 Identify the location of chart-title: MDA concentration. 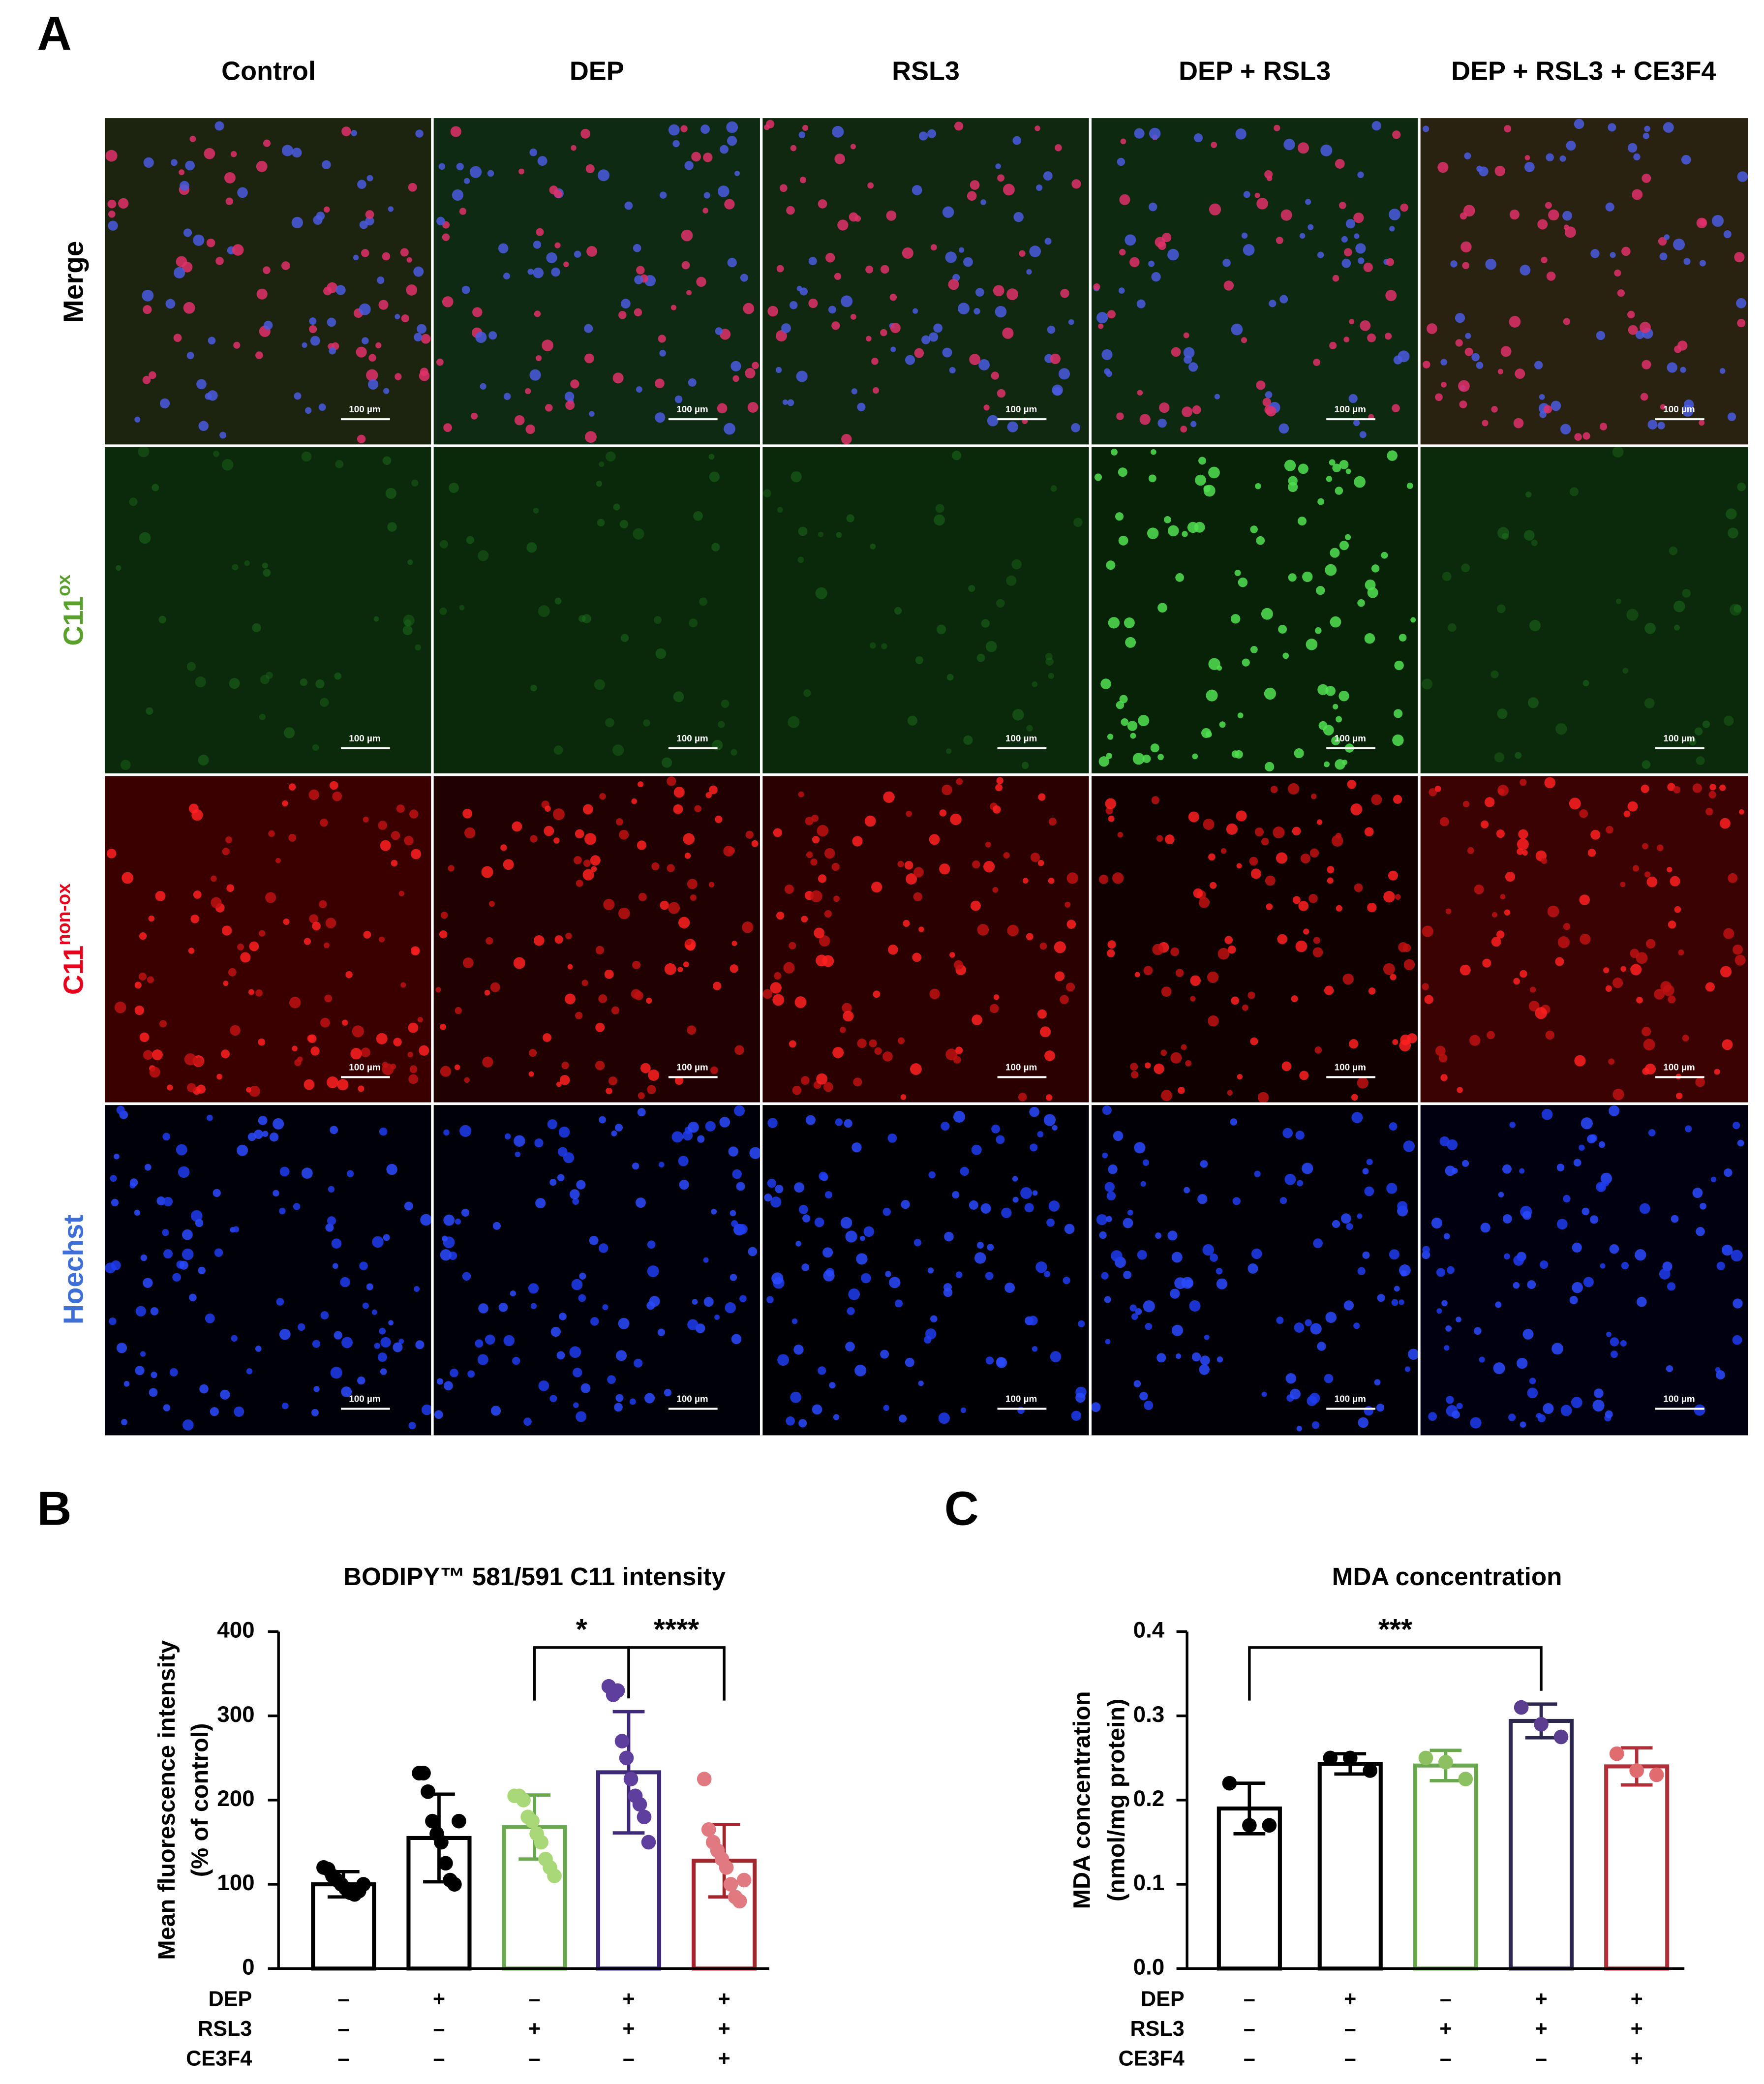
(1447, 1577).